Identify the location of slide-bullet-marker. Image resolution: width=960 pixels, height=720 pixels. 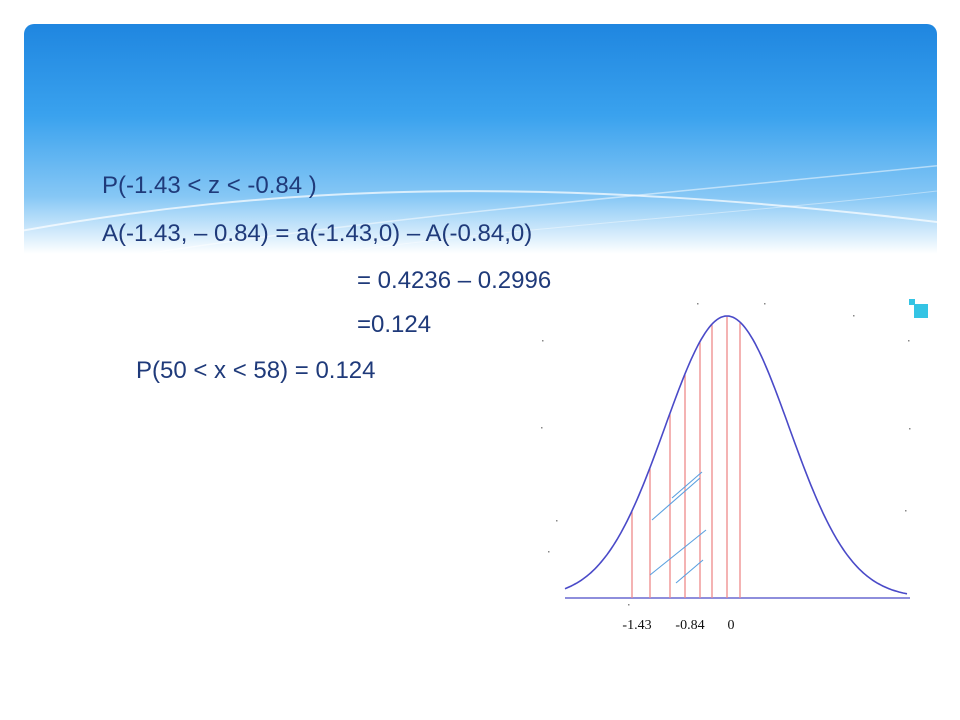
(918, 308).